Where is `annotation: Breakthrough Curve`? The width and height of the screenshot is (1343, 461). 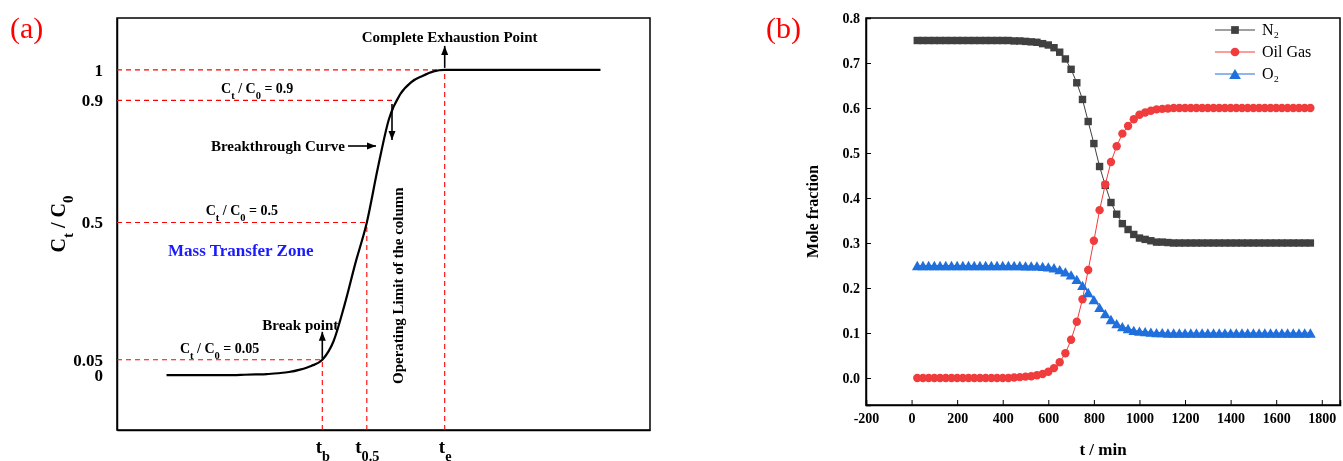 annotation: Breakthrough Curve is located at coordinates (278, 146).